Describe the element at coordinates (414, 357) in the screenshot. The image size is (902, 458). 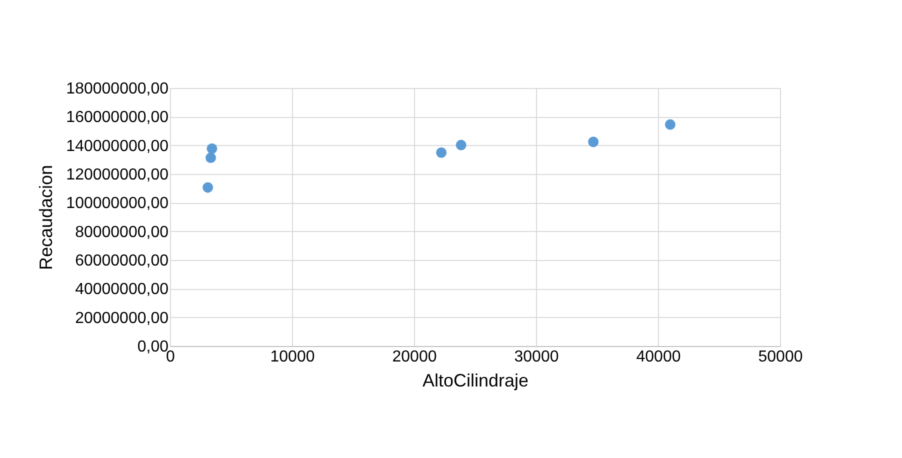
I see `x-tick-label: 20000` at that location.